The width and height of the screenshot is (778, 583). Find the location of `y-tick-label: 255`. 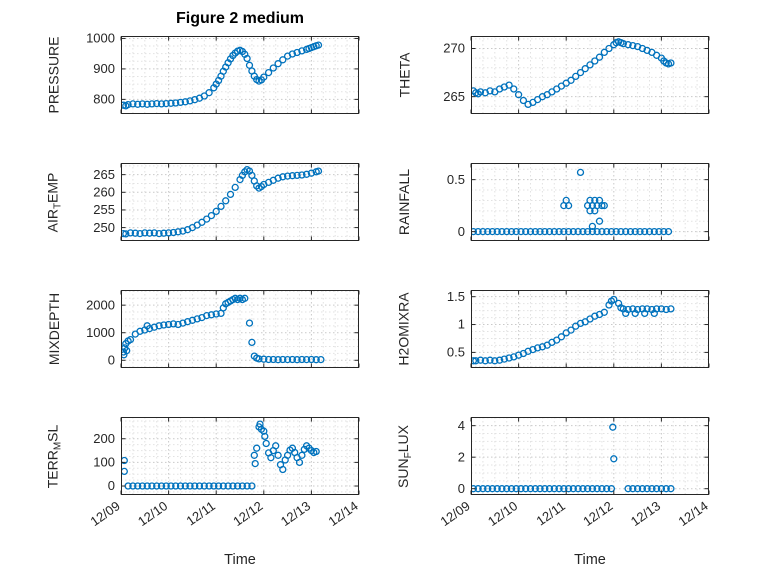

y-tick-label: 255 is located at coordinates (104, 209).